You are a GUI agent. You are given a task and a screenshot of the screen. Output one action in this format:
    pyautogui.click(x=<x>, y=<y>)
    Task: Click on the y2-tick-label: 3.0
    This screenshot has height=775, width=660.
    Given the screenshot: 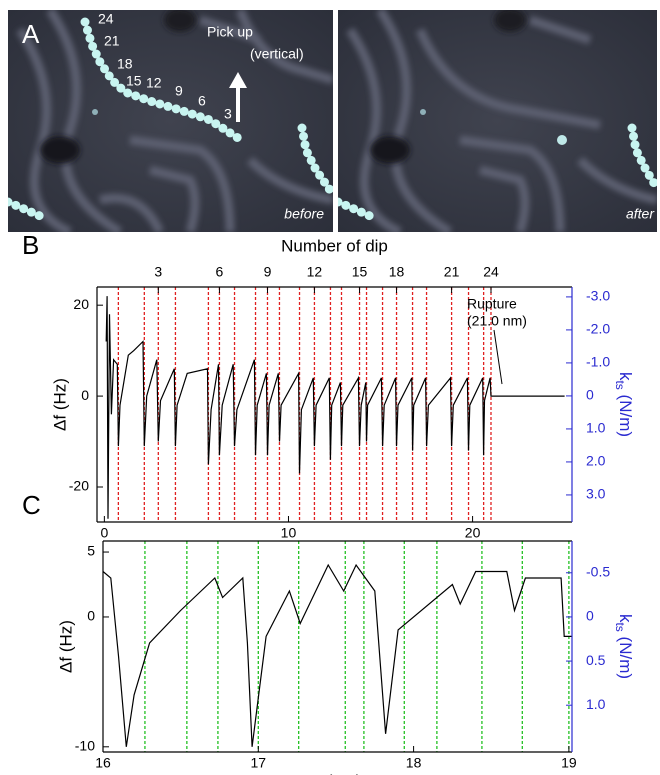 What is the action you would take?
    pyautogui.click(x=596, y=494)
    